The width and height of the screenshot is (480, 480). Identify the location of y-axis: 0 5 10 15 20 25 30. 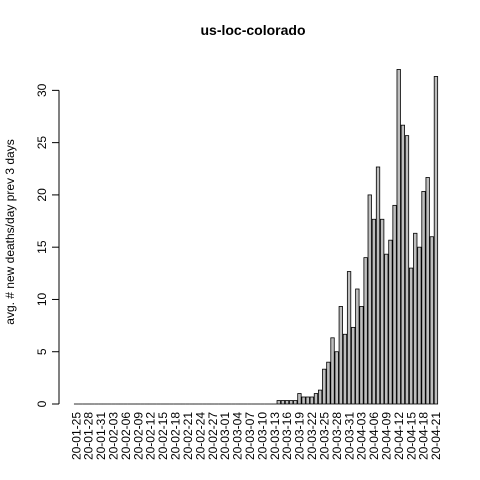
(47, 245).